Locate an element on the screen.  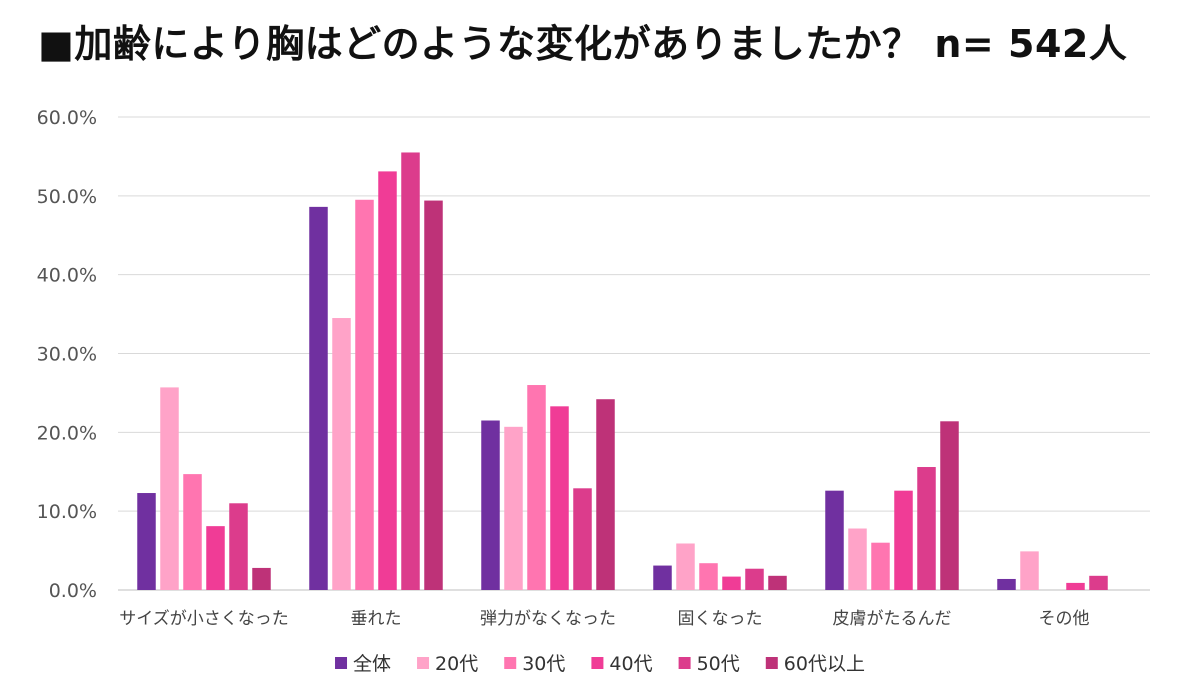
category-label: 垂れた is located at coordinates (376, 619).